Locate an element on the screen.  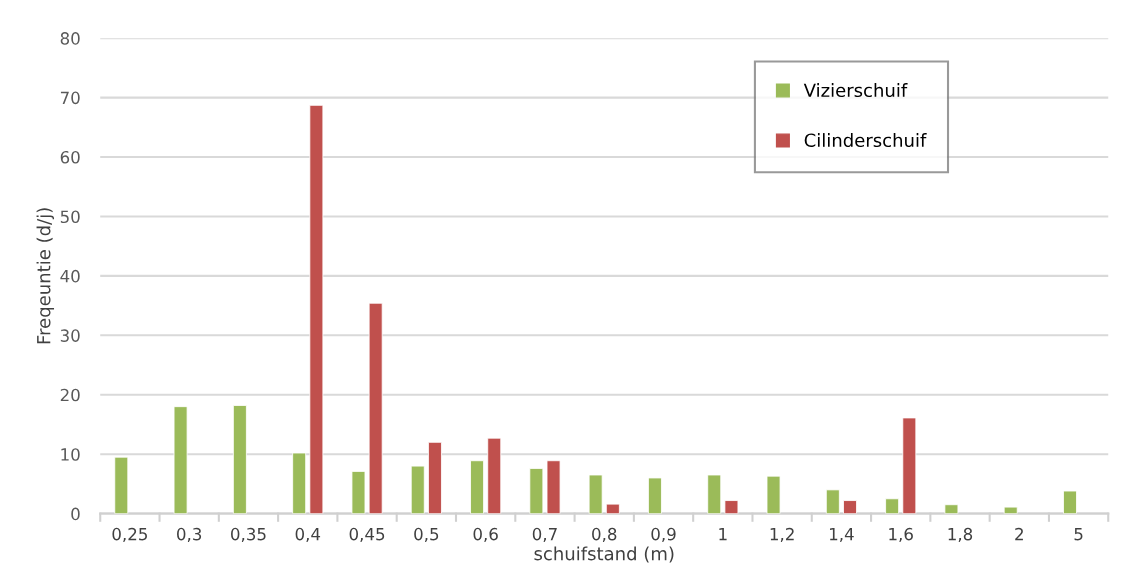
y-tick-label: 40 is located at coordinates (70, 276).